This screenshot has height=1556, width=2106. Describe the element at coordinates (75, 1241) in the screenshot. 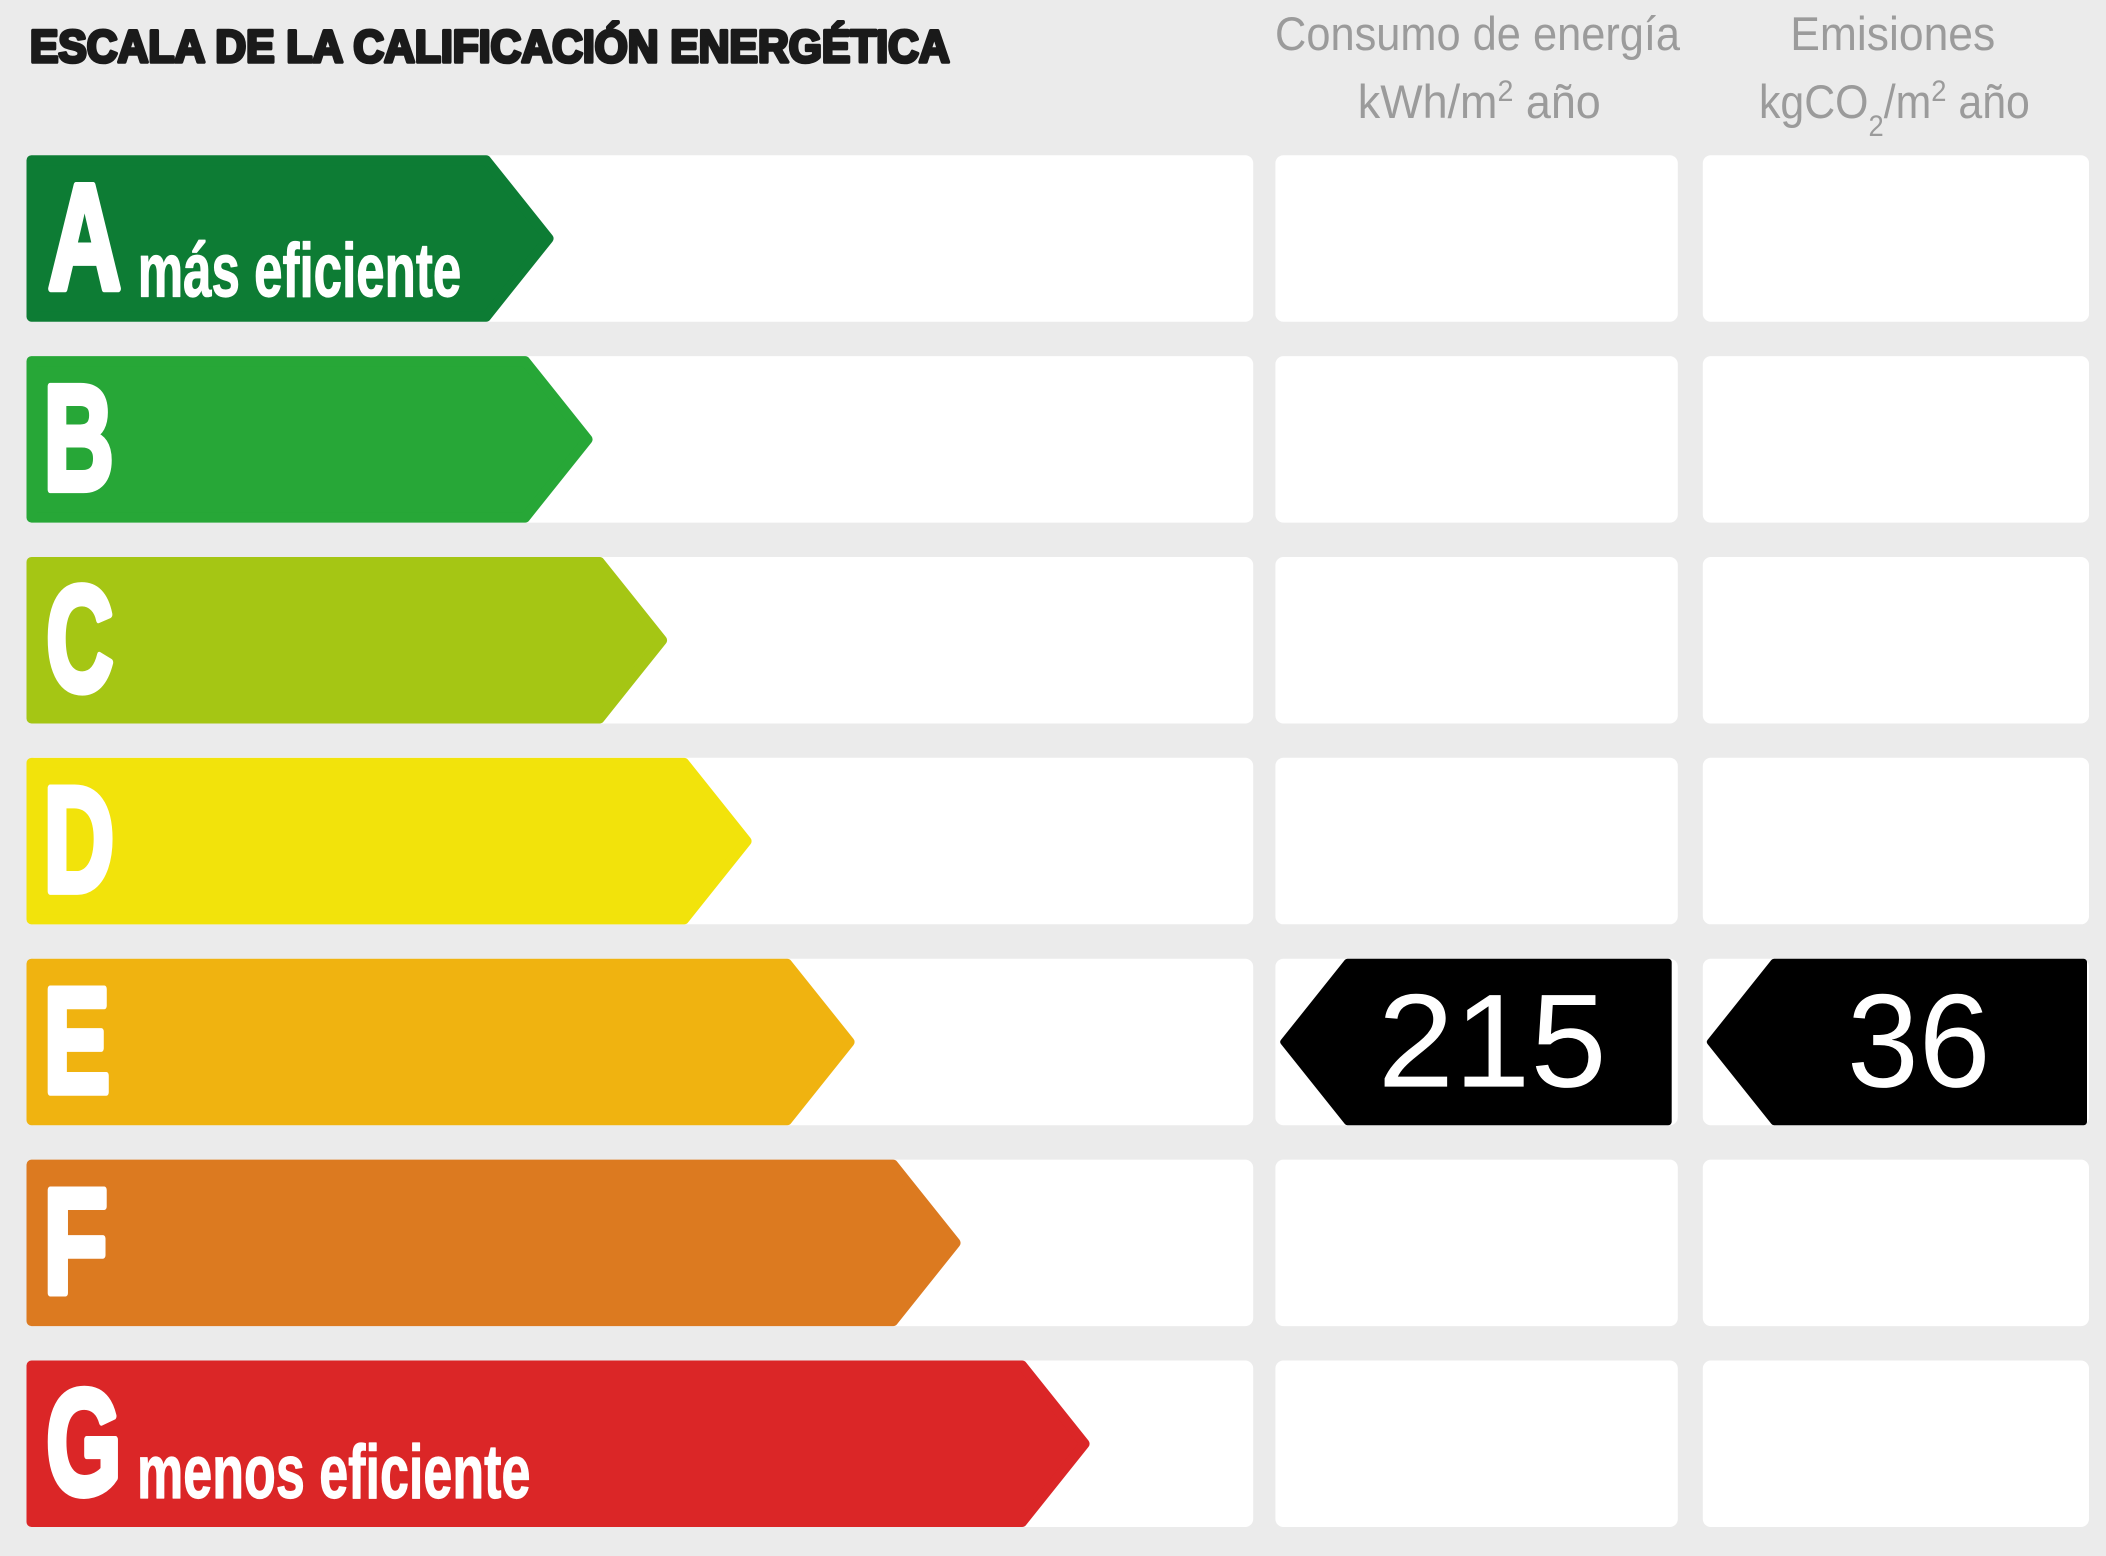

I see `svg-text: F` at that location.